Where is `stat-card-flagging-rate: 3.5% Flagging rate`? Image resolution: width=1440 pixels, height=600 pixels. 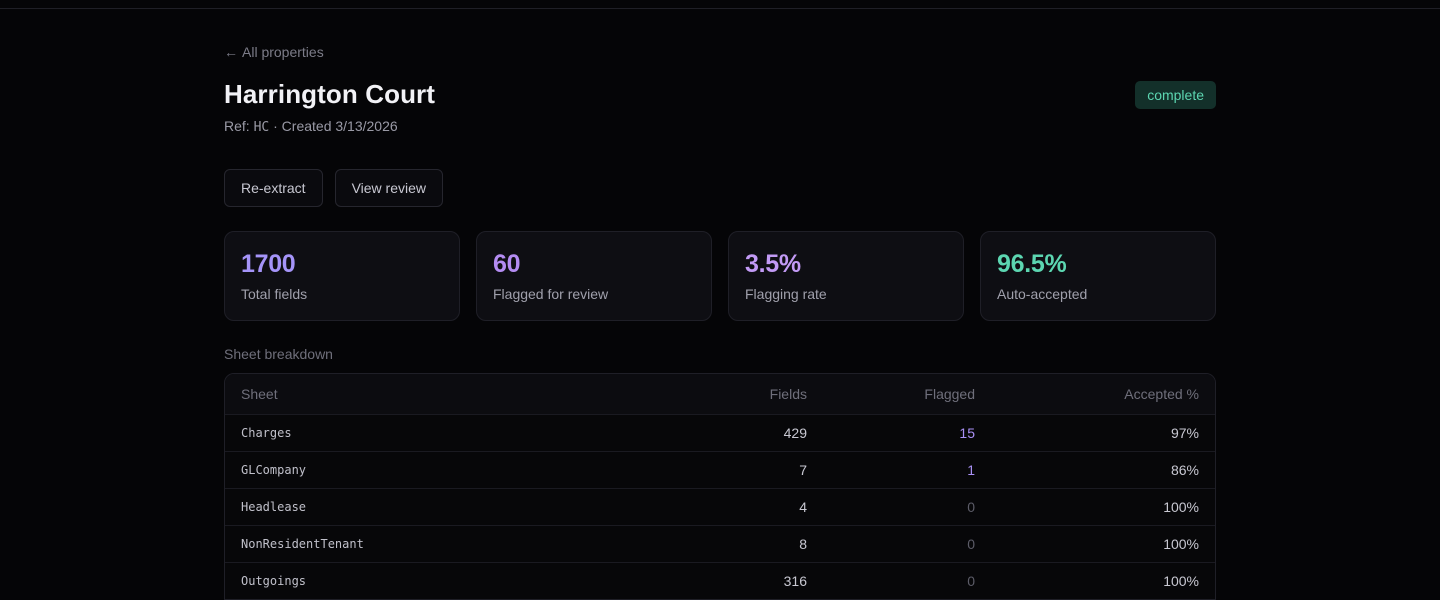 stat-card-flagging-rate: 3.5% Flagging rate is located at coordinates (846, 276).